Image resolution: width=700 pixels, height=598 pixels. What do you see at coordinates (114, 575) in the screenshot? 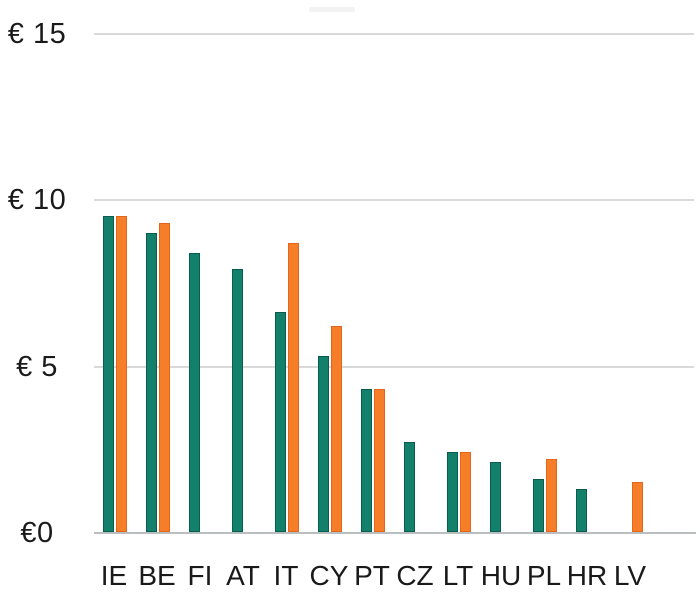
I see `x-tick-label-IE: IE` at bounding box center [114, 575].